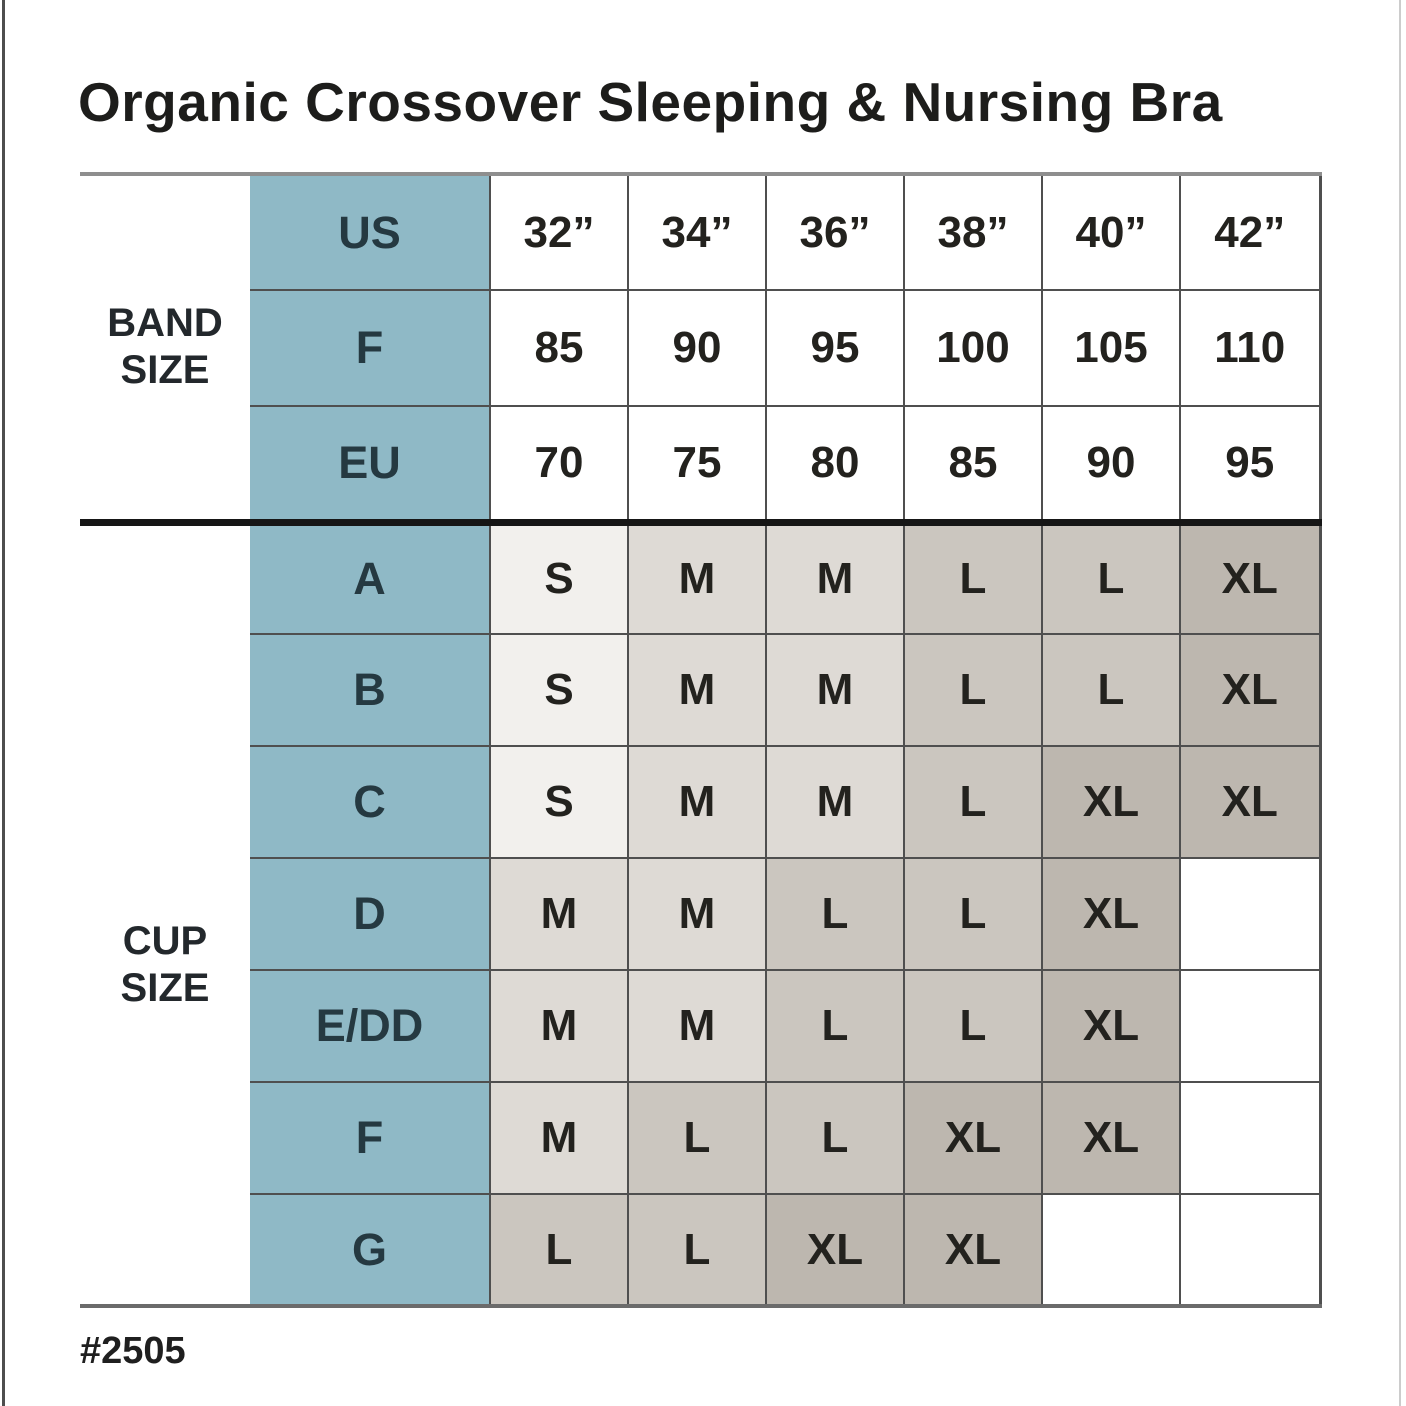 This screenshot has height=1406, width=1406. What do you see at coordinates (1400, 703) in the screenshot?
I see `page-right-edge-line` at bounding box center [1400, 703].